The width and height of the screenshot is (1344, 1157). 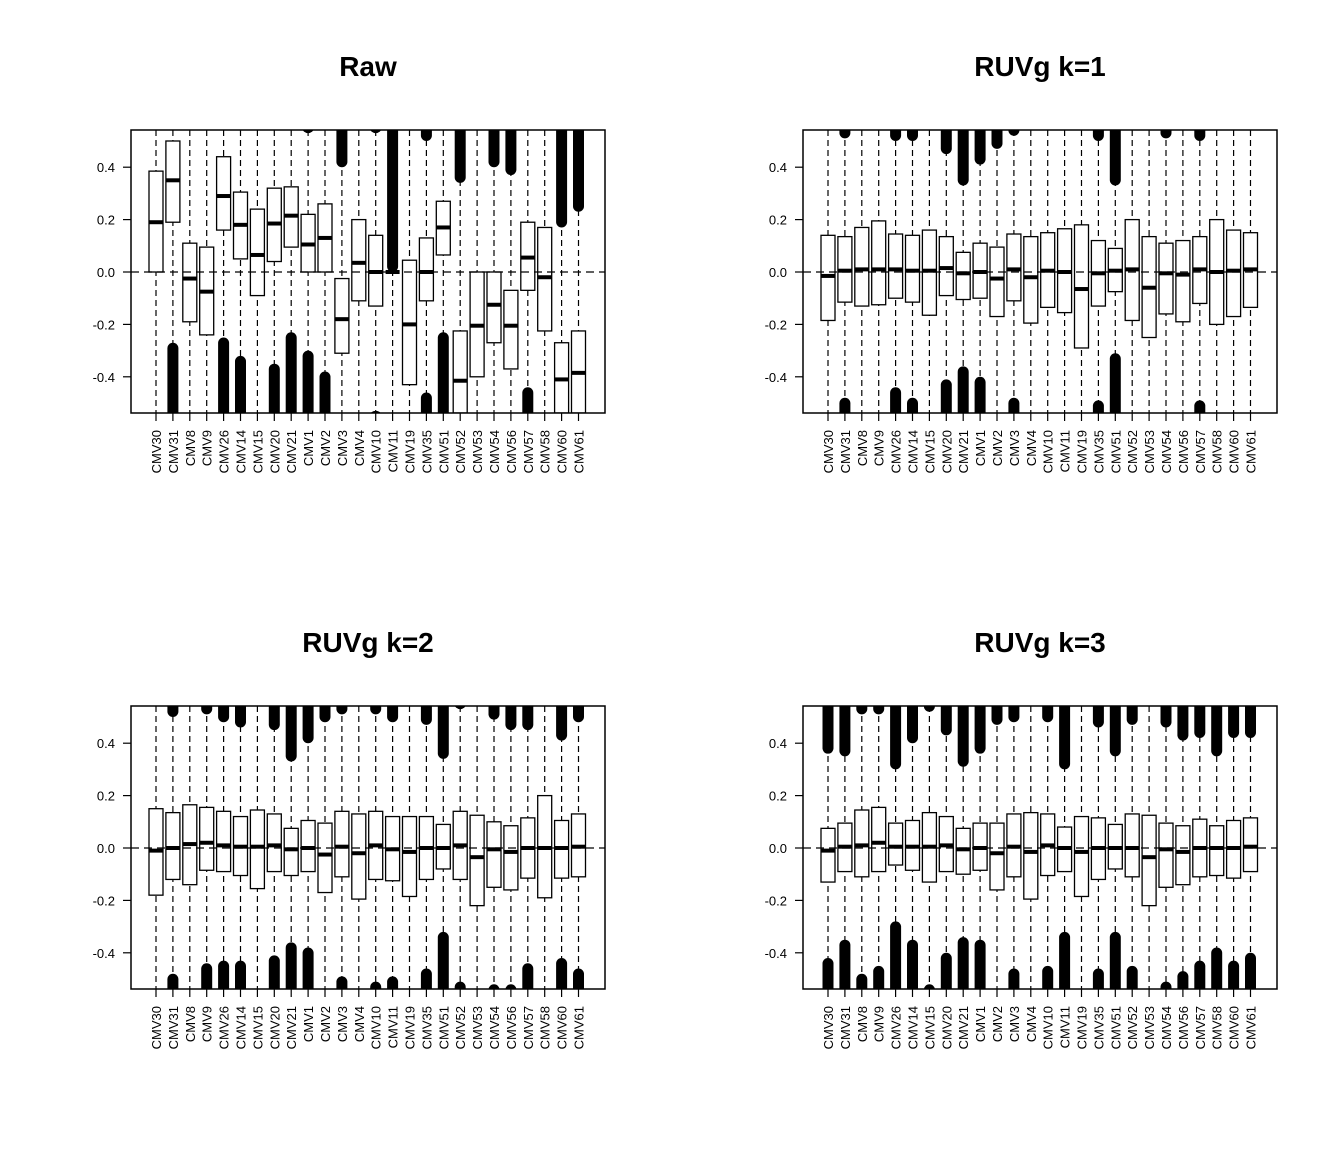 I want to click on x-tick-label: CMV2, so click(x=325, y=1024).